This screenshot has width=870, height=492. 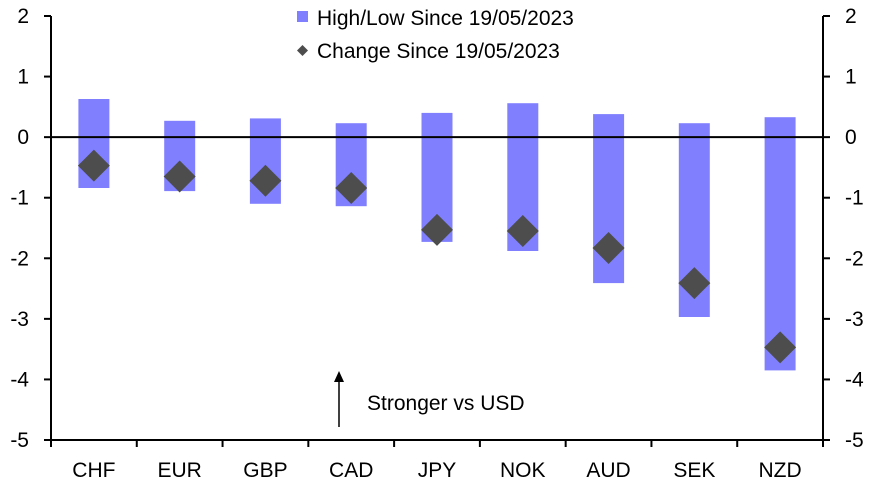 I want to click on marker-change-cad, so click(x=351, y=188).